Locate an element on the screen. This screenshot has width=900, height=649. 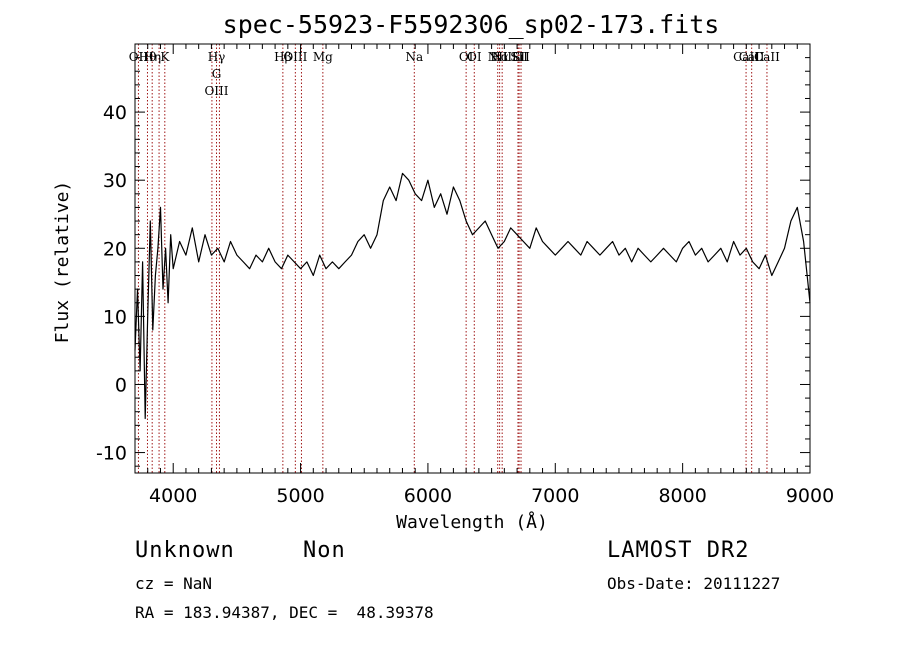
y-tick-label: 30 is located at coordinates (115, 181).